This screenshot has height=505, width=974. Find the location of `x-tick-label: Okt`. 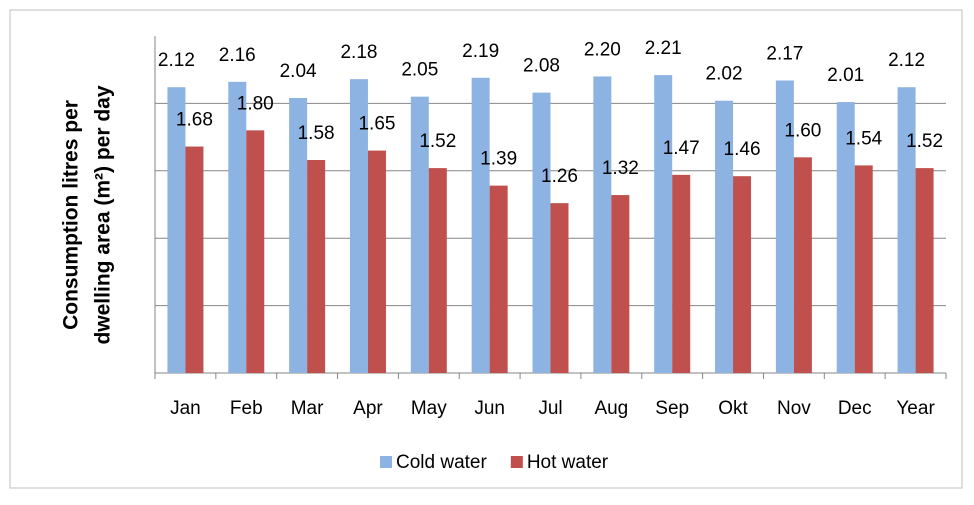

x-tick-label: Okt is located at coordinates (733, 408).